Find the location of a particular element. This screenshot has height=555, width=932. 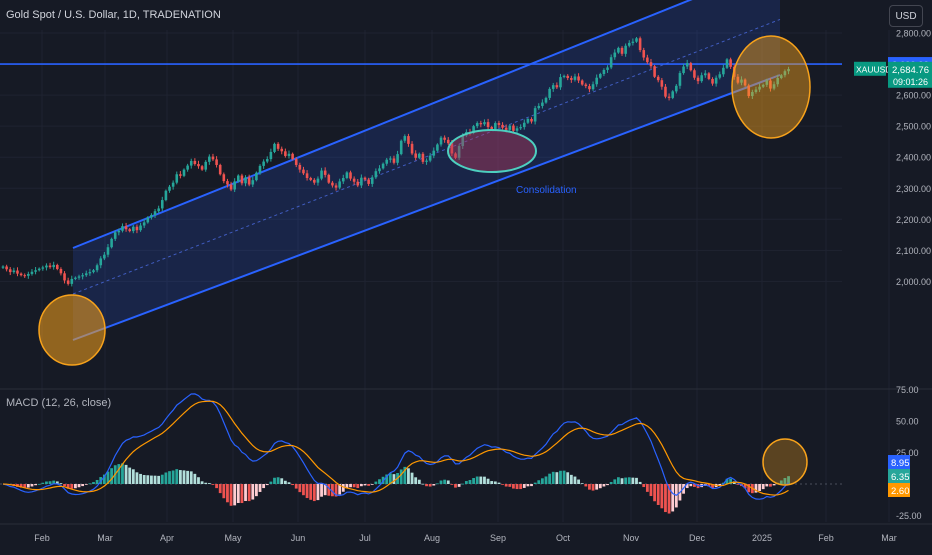

symbol-label: XAUUSD is located at coordinates (873, 69).